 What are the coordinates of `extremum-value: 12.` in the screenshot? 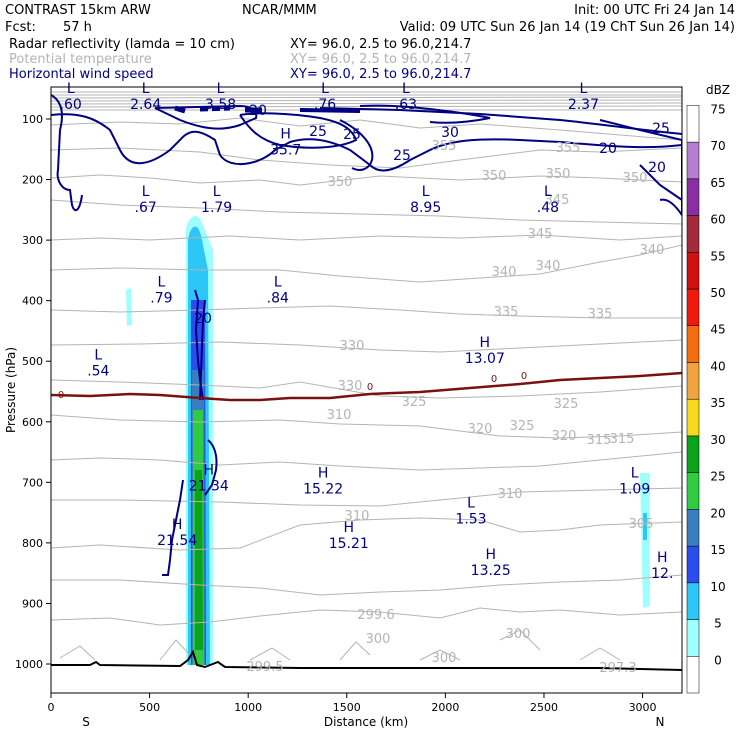 It's located at (662, 574).